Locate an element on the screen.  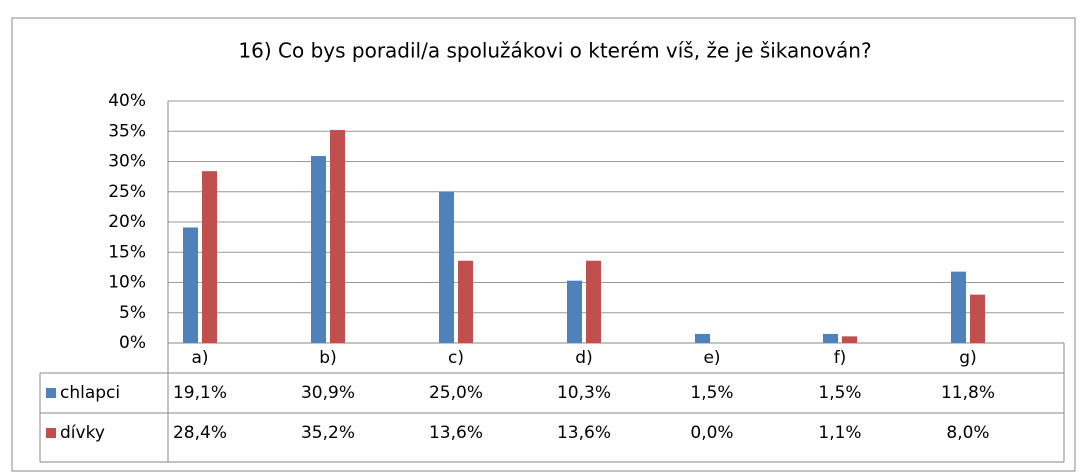
y-tick-label: 10% is located at coordinates (127, 283).